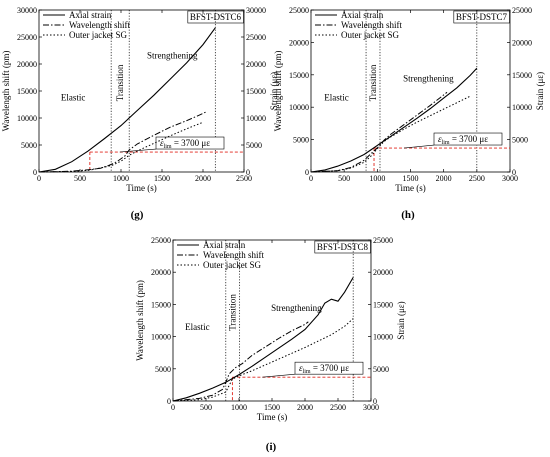  I want to click on specimen-label-box, so click(481, 17).